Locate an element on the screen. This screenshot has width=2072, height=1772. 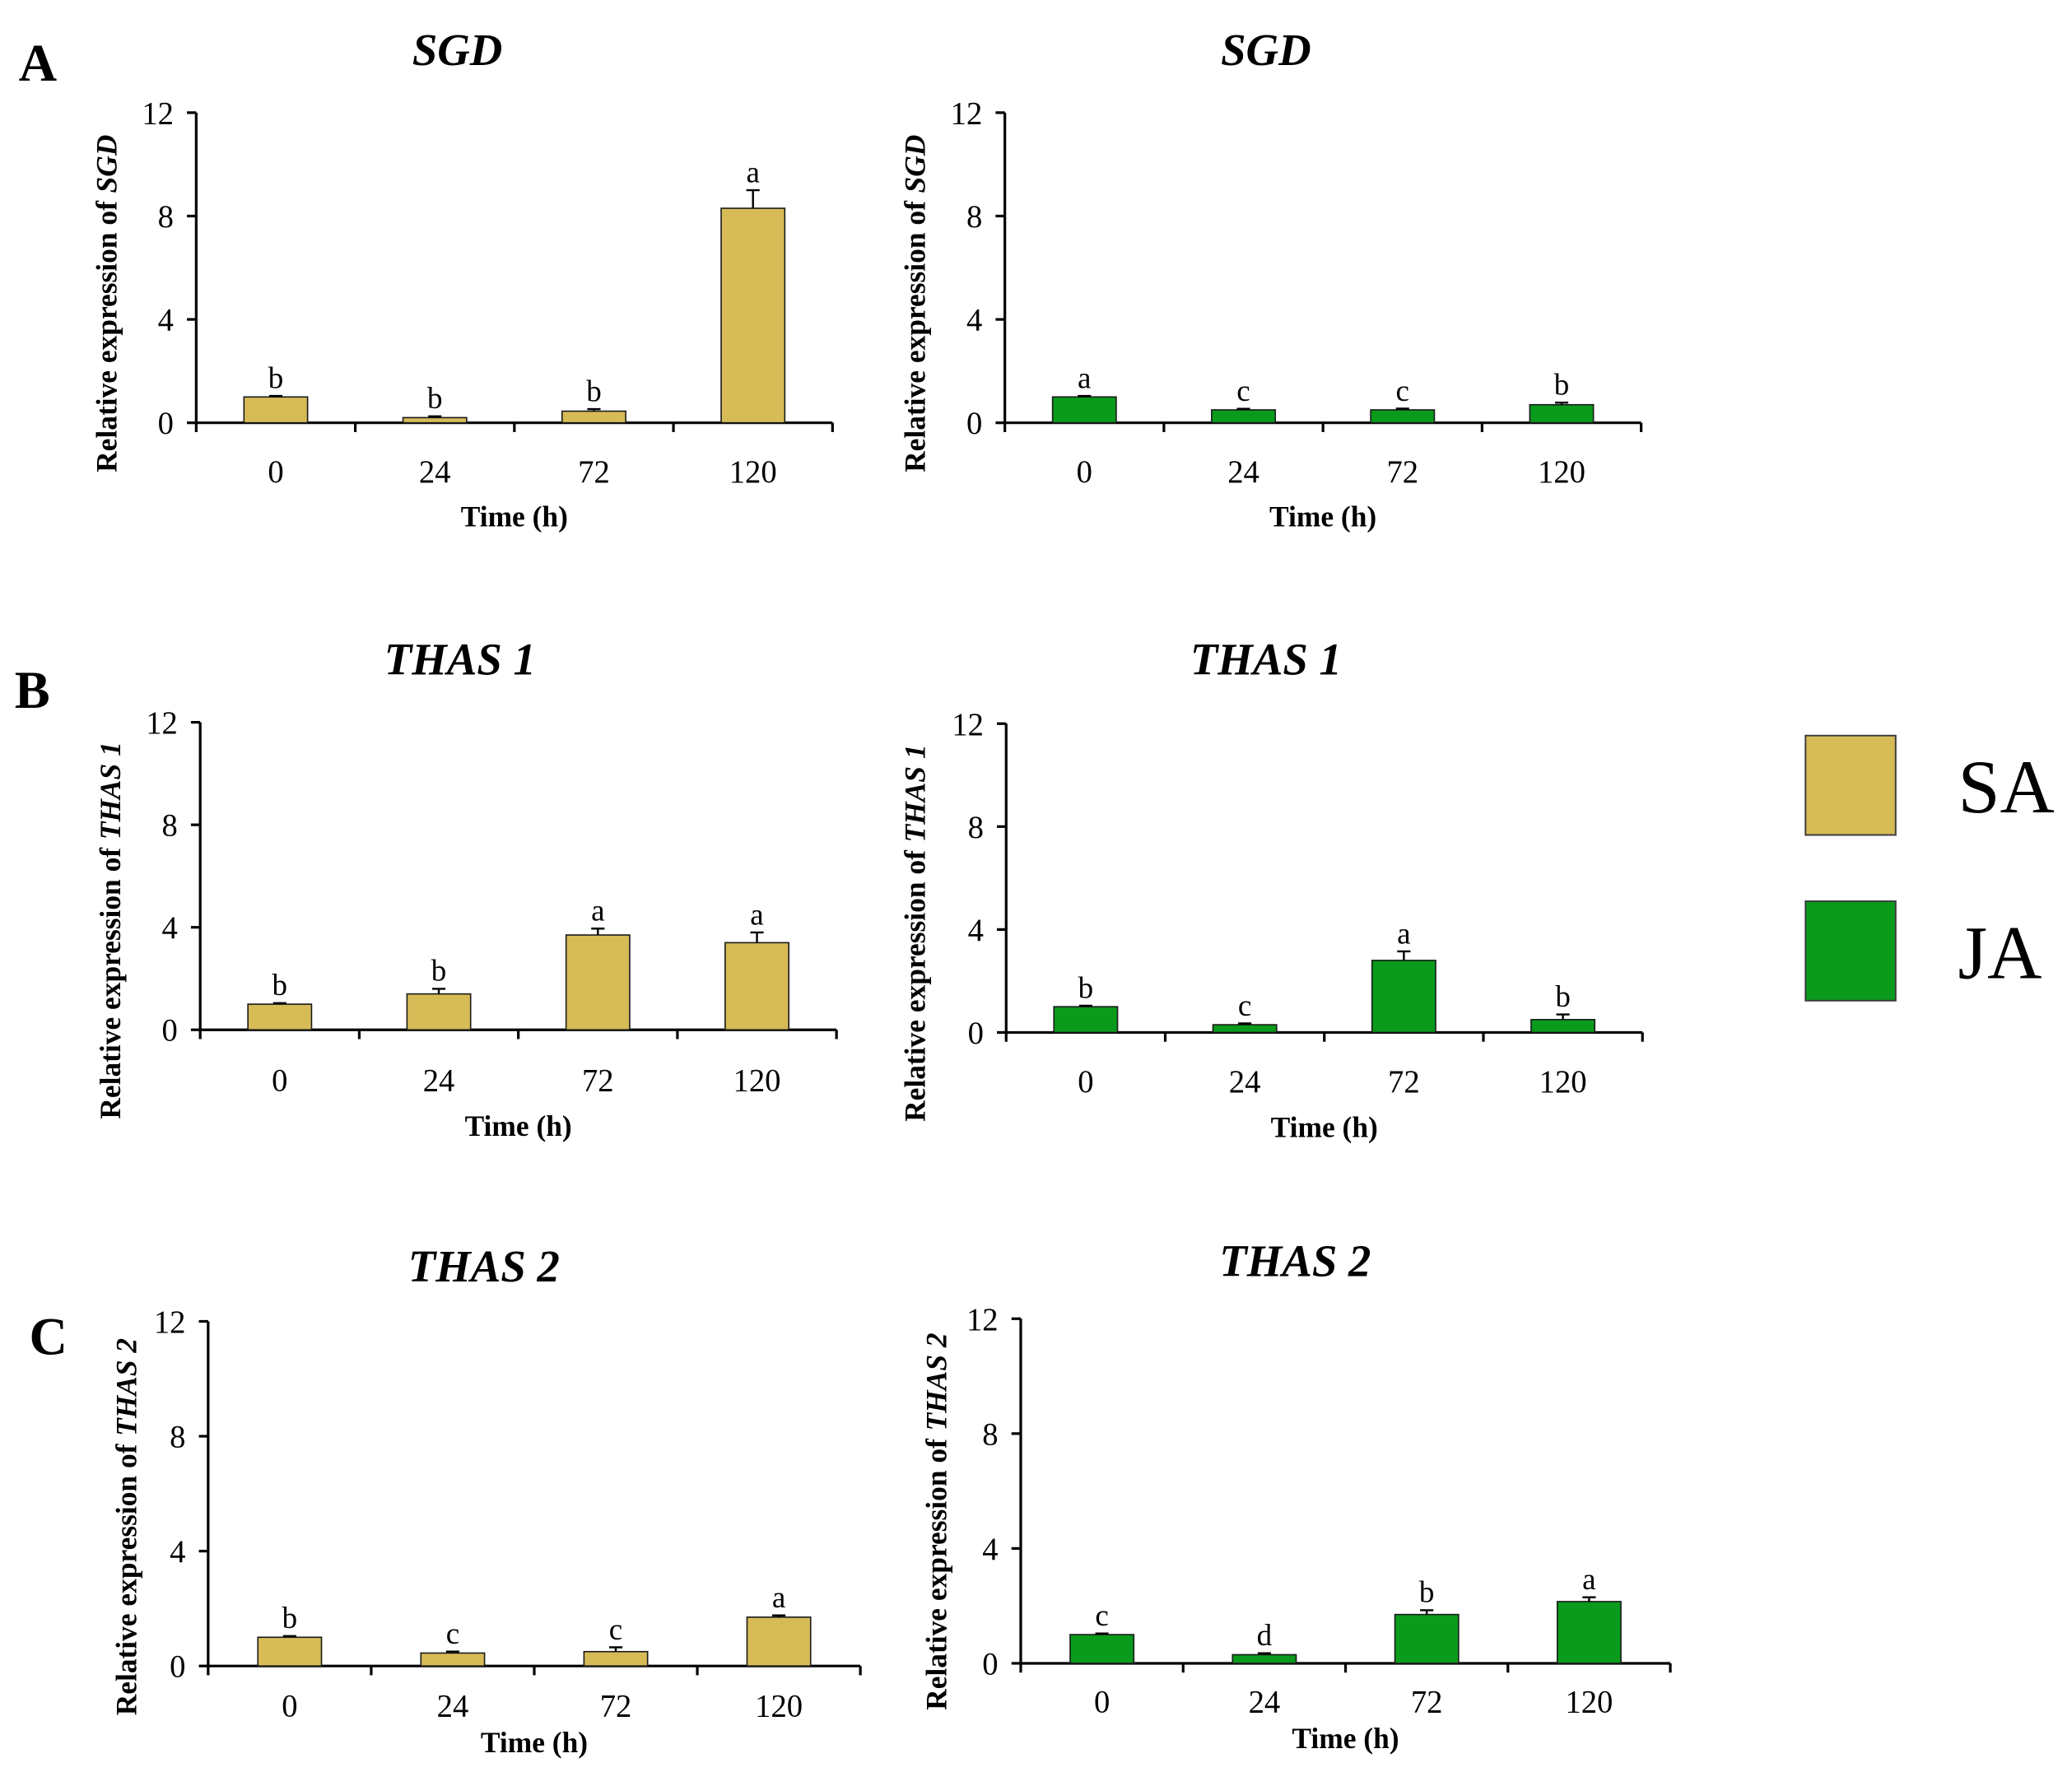
legend: SA JA is located at coordinates (1929, 868).